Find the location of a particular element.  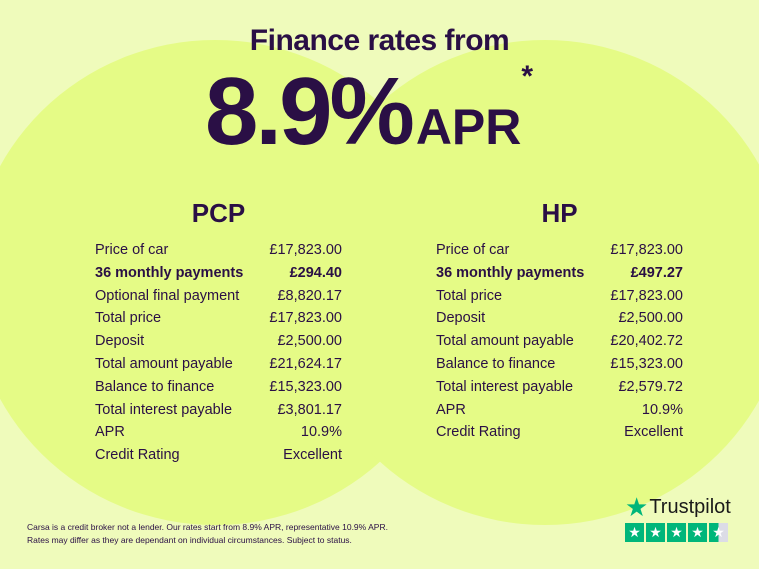

pcp-title: PCP is located at coordinates (218, 213).